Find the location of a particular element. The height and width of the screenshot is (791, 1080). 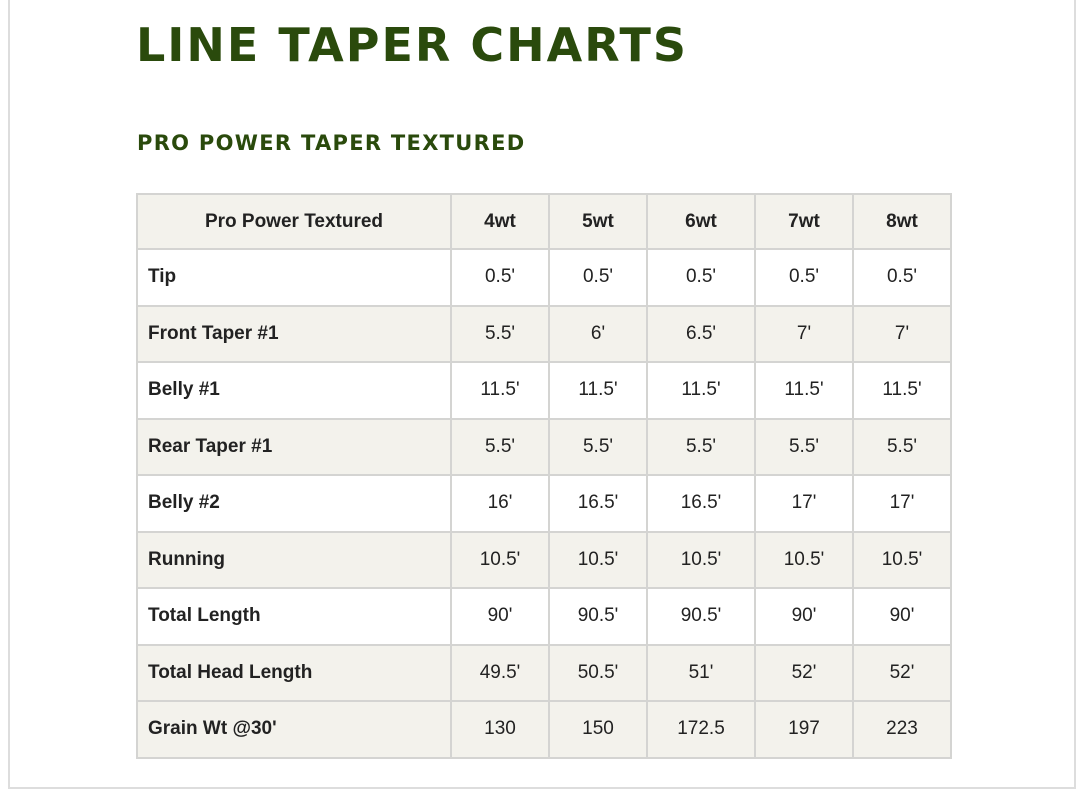

header-row: Pro Power Textured 4wt 5wt 6wt 7wt 8wt is located at coordinates (544, 221).